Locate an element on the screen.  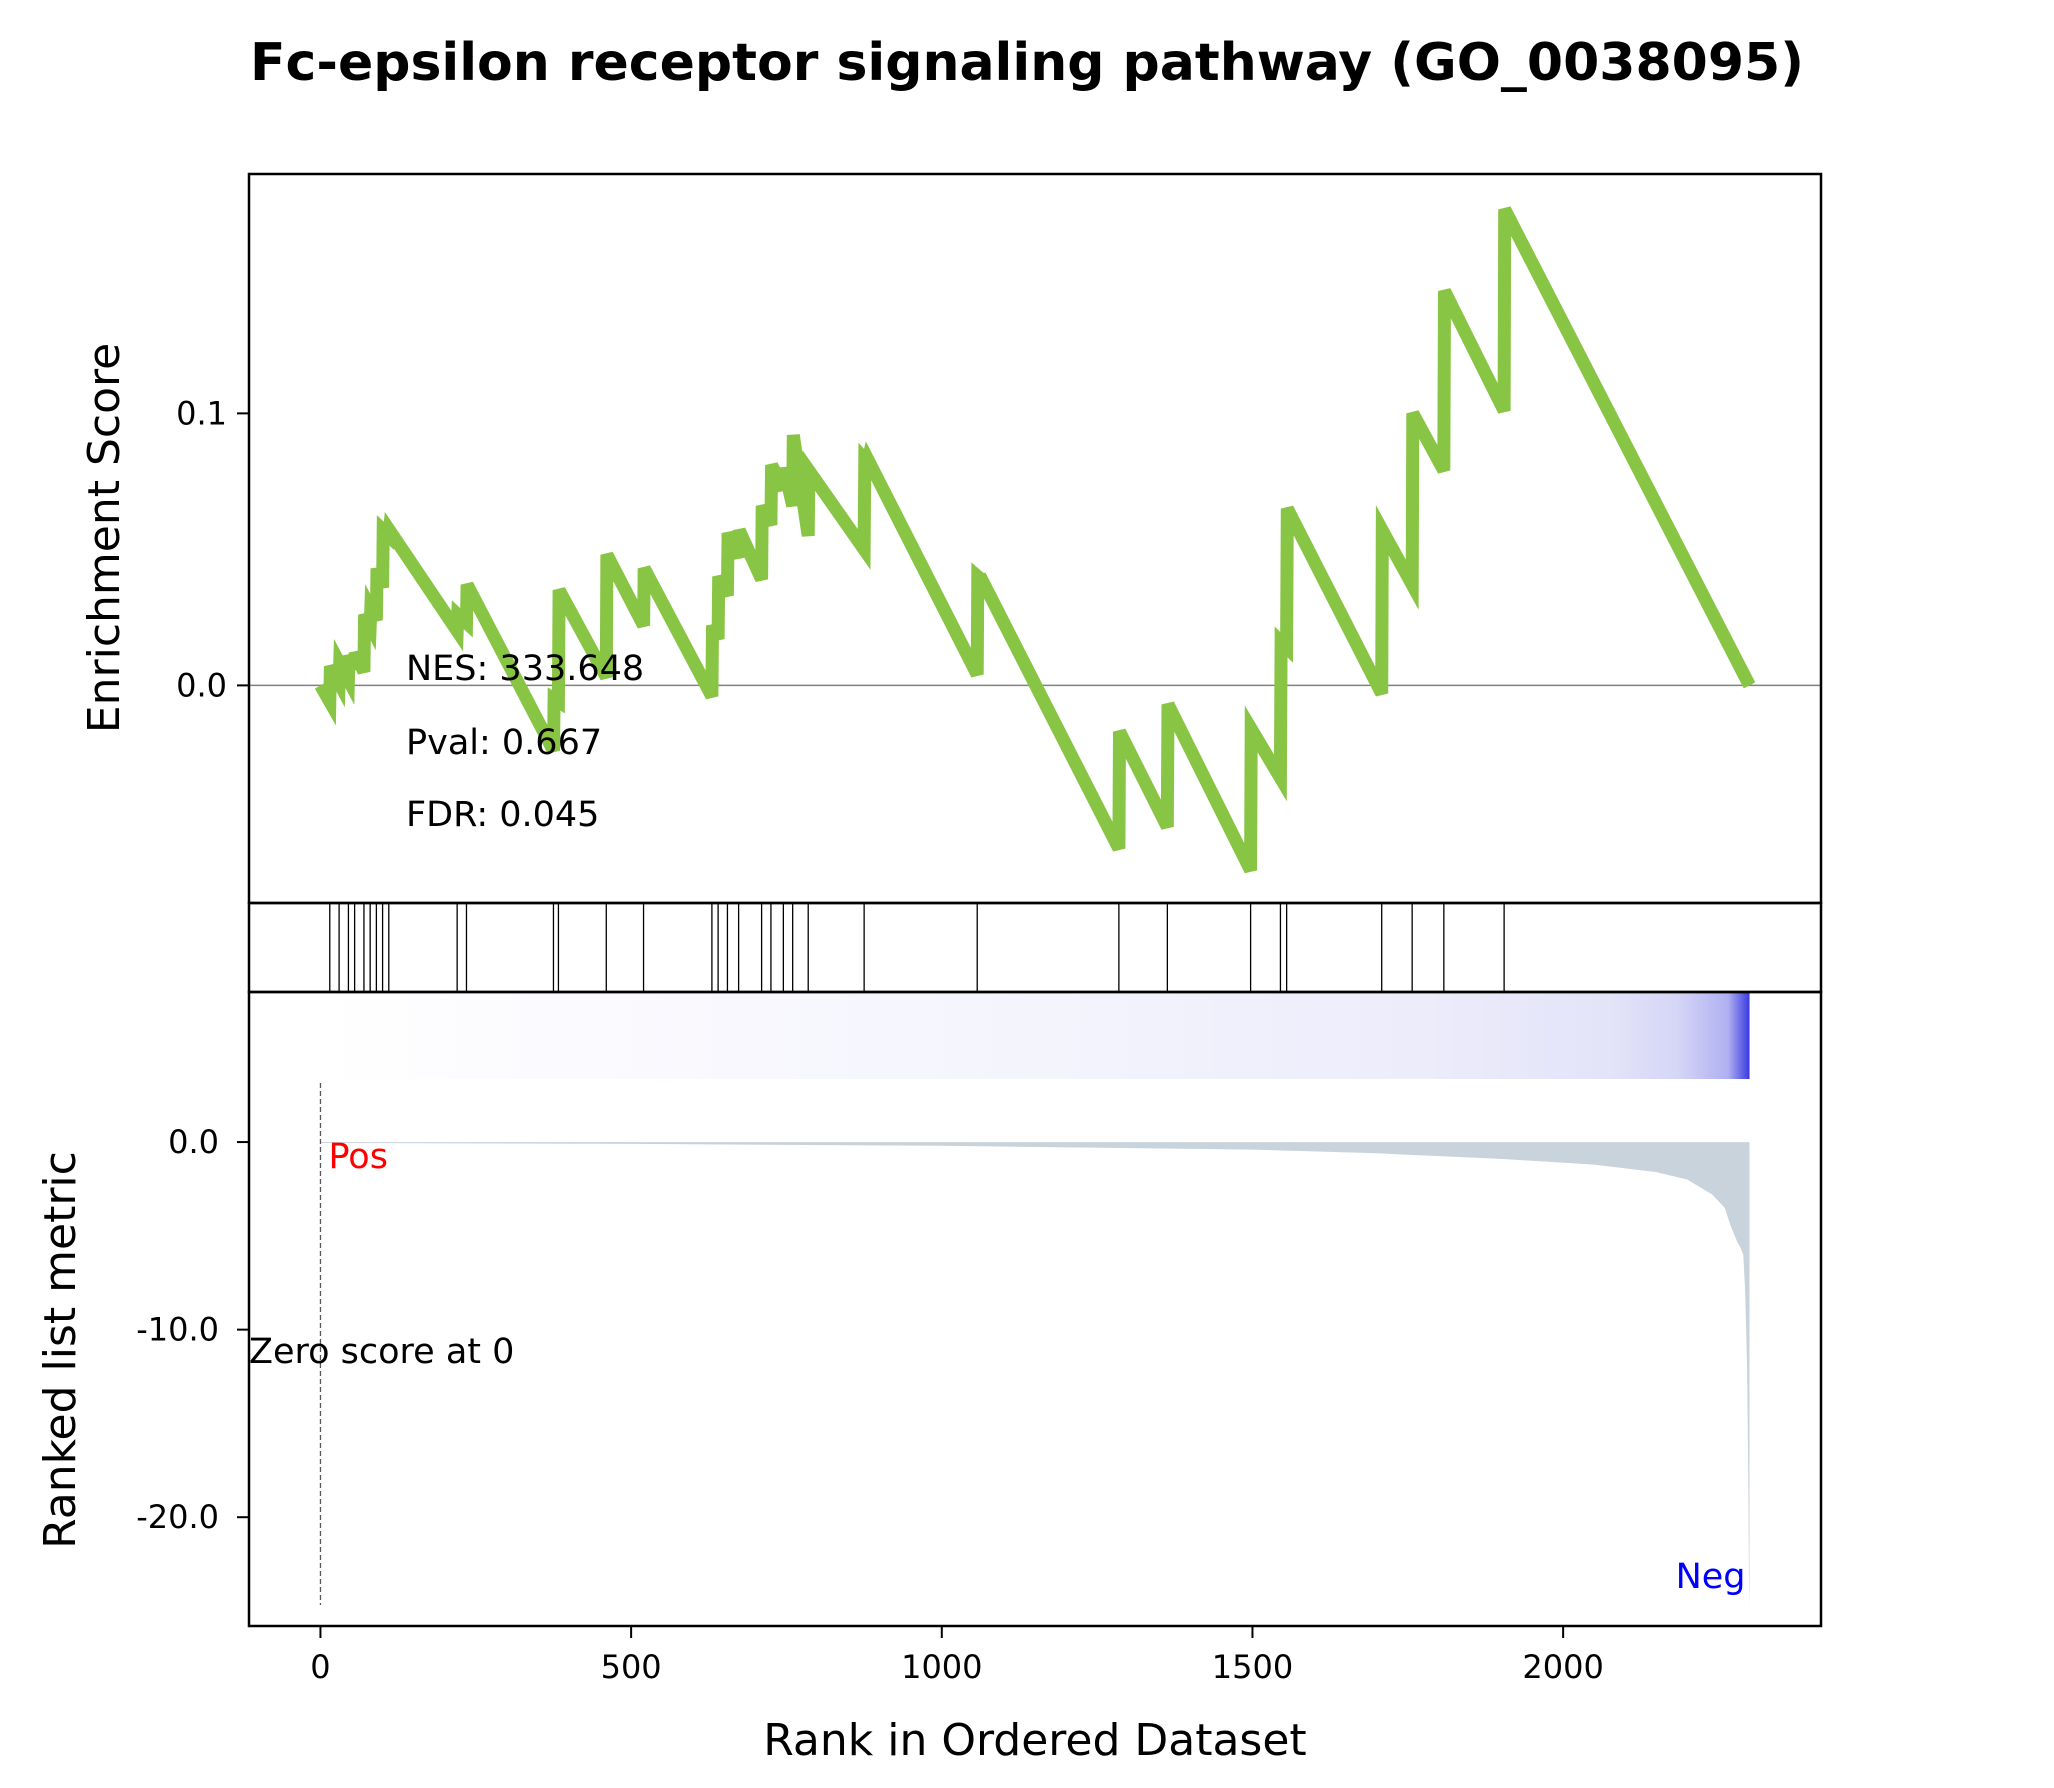
metric-y-tick-label: -10.0 is located at coordinates (177, 1330).